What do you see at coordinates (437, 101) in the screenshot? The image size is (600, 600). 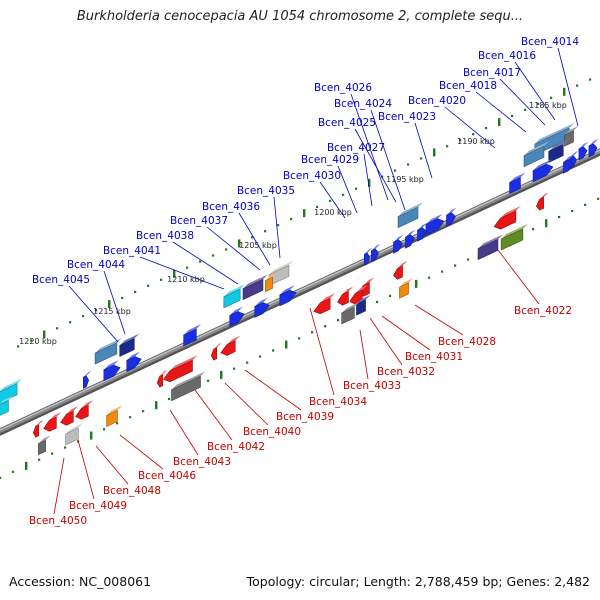 I see `gene-label-forward: Bcen_4020` at bounding box center [437, 101].